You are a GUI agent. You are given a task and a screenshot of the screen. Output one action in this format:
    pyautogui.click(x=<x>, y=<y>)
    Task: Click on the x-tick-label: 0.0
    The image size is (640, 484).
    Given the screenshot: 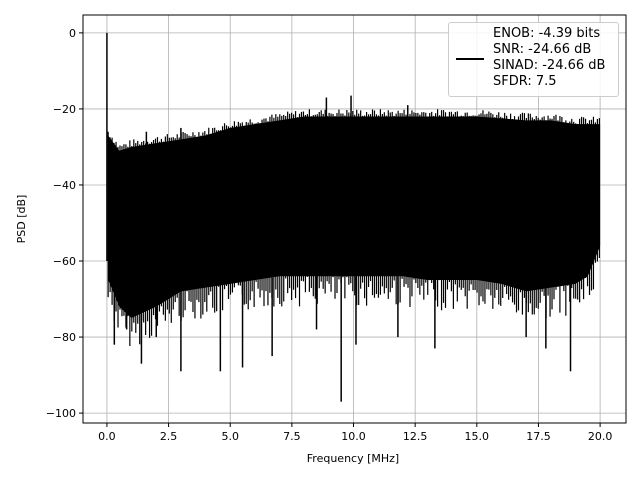 What is the action you would take?
    pyautogui.click(x=107, y=436)
    